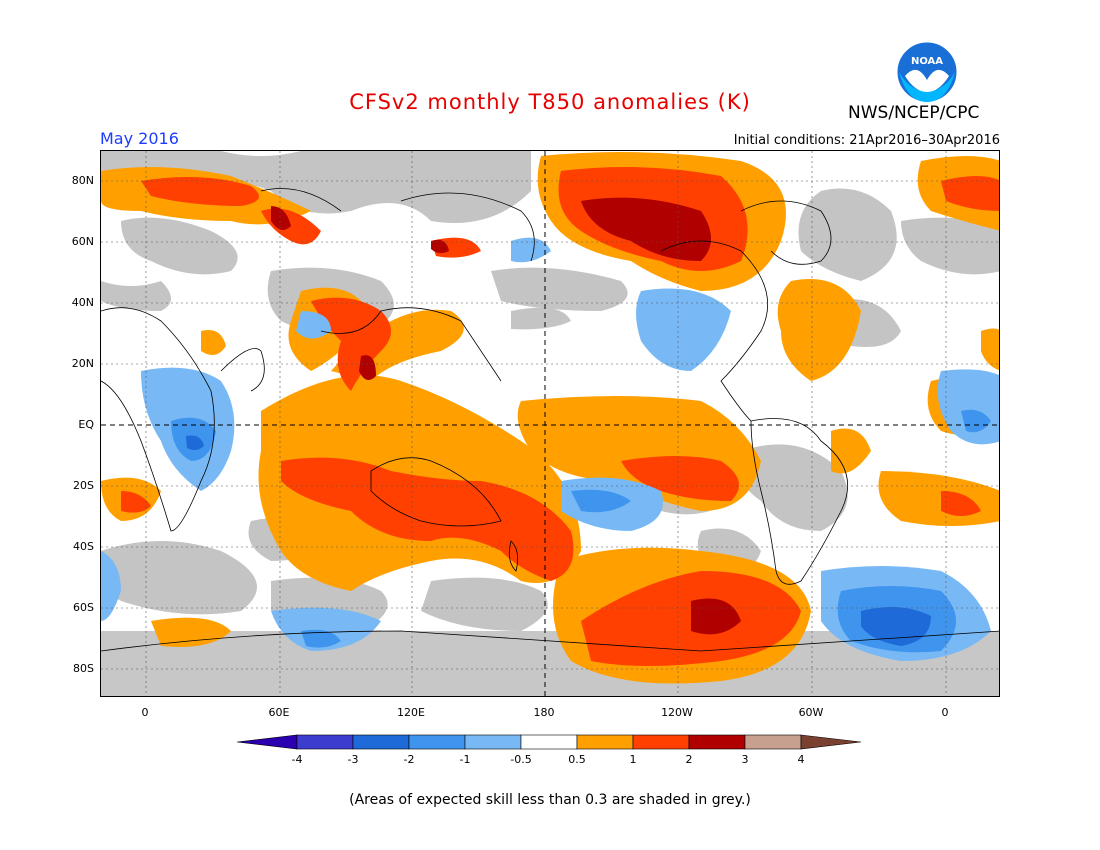 This screenshot has height=850, width=1100. I want to click on colorbar-label: -3, so click(353, 759).